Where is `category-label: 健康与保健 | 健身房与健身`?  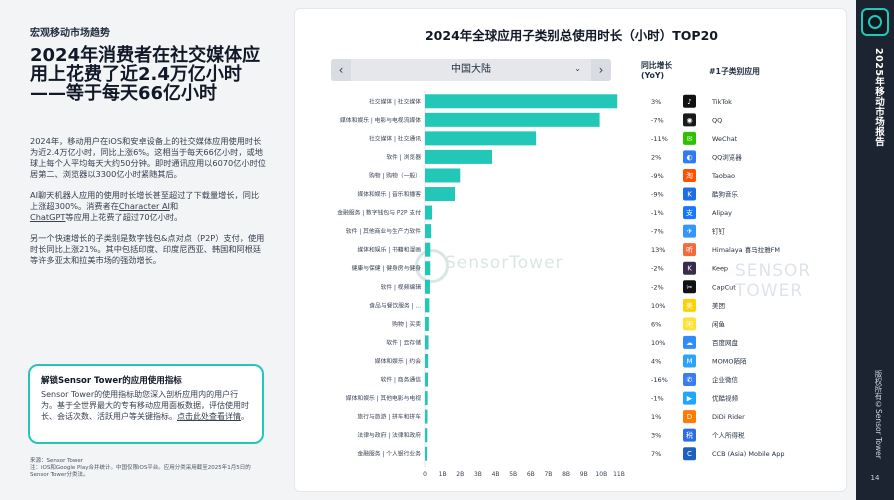
category-label: 健康与保健 | 健身房与健身 is located at coordinates (387, 268).